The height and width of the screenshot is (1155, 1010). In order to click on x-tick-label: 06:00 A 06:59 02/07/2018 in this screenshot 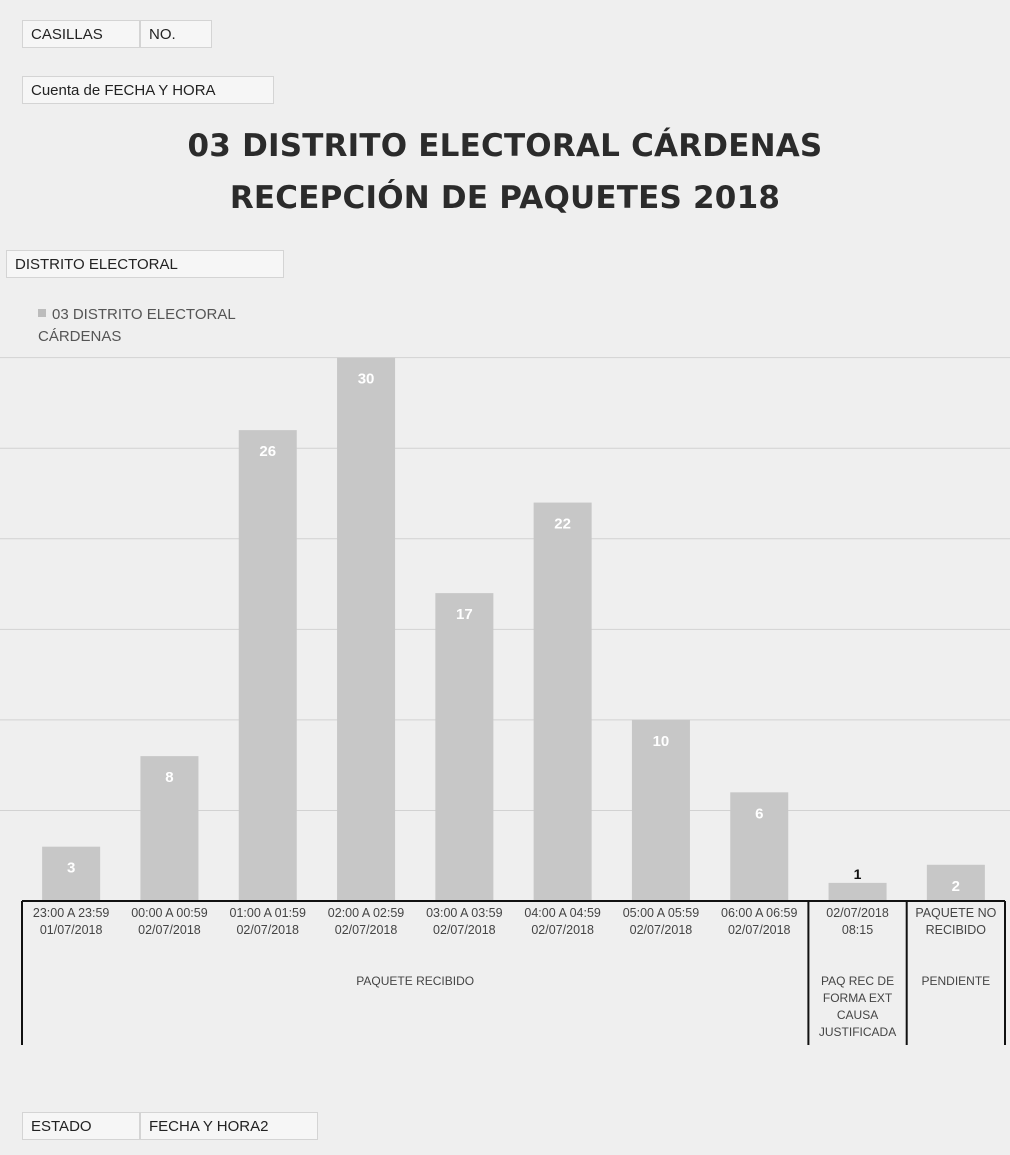, I will do `click(759, 922)`.